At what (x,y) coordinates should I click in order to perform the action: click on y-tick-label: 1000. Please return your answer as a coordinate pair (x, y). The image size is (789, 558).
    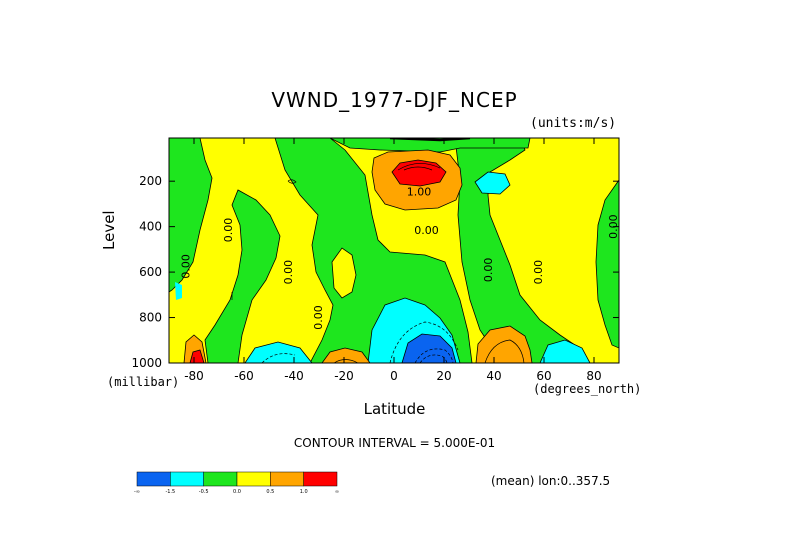
    Looking at the image, I should click on (146, 363).